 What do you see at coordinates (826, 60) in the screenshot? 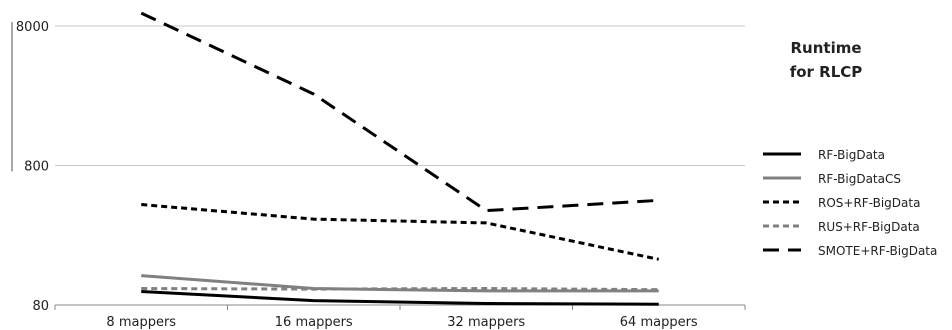
I see `chart-title: Runtime for RLCP` at bounding box center [826, 60].